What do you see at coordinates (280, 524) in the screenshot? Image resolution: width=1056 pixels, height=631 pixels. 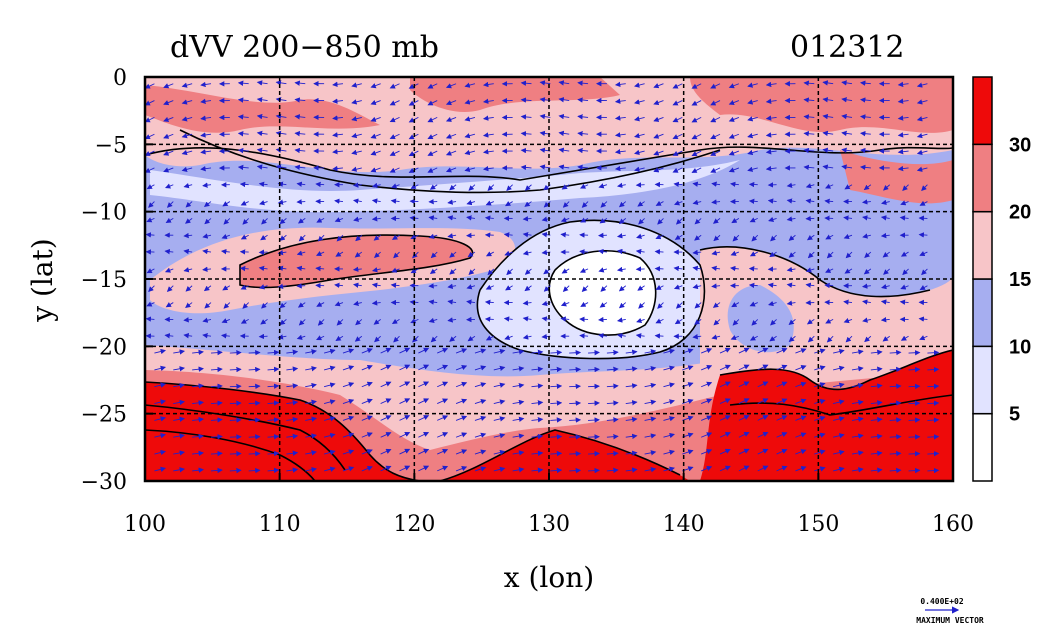 I see `x-tick-label: 110` at bounding box center [280, 524].